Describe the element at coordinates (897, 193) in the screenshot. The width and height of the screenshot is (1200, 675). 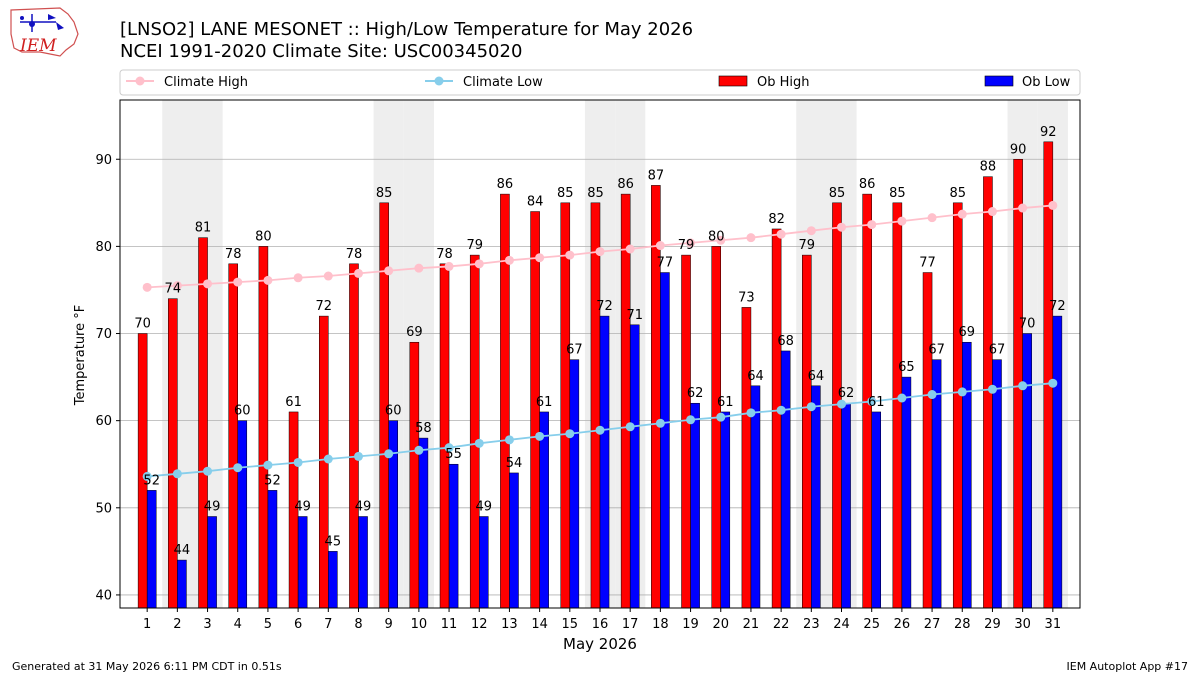
I see `ob-high-value-day-26: 85` at that location.